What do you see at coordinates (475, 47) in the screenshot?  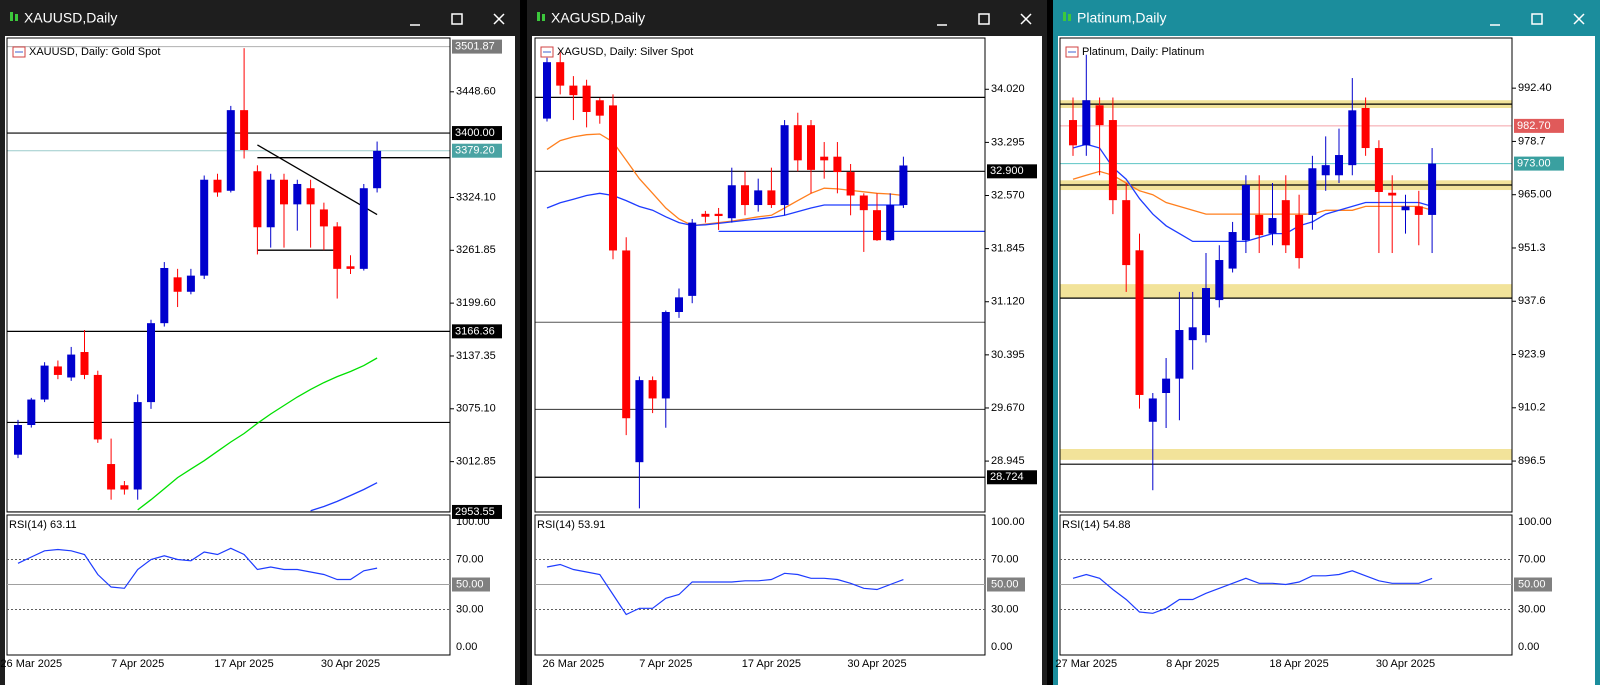 I see `price-label: 3501.87` at bounding box center [475, 47].